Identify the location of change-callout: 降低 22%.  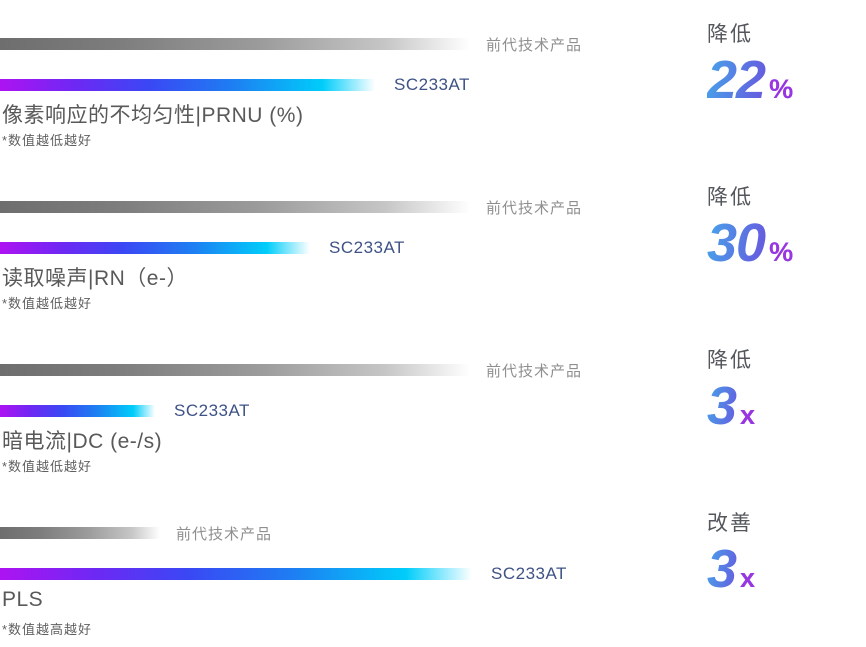
(784, 62).